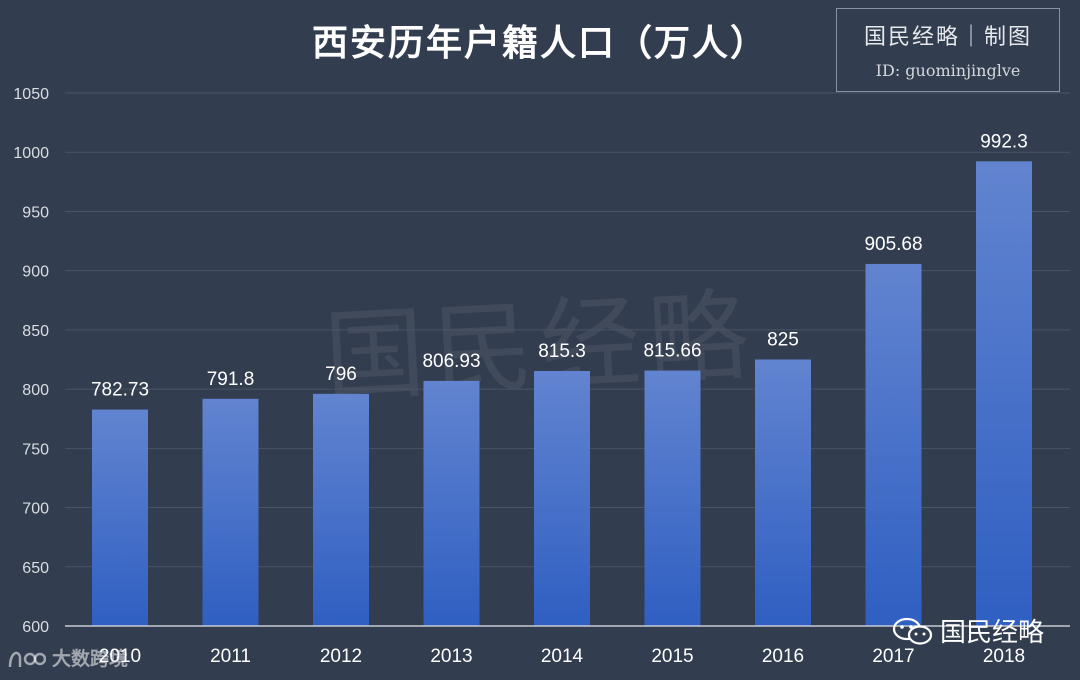 This screenshot has width=1080, height=680. I want to click on data-label: 791.8, so click(231, 379).